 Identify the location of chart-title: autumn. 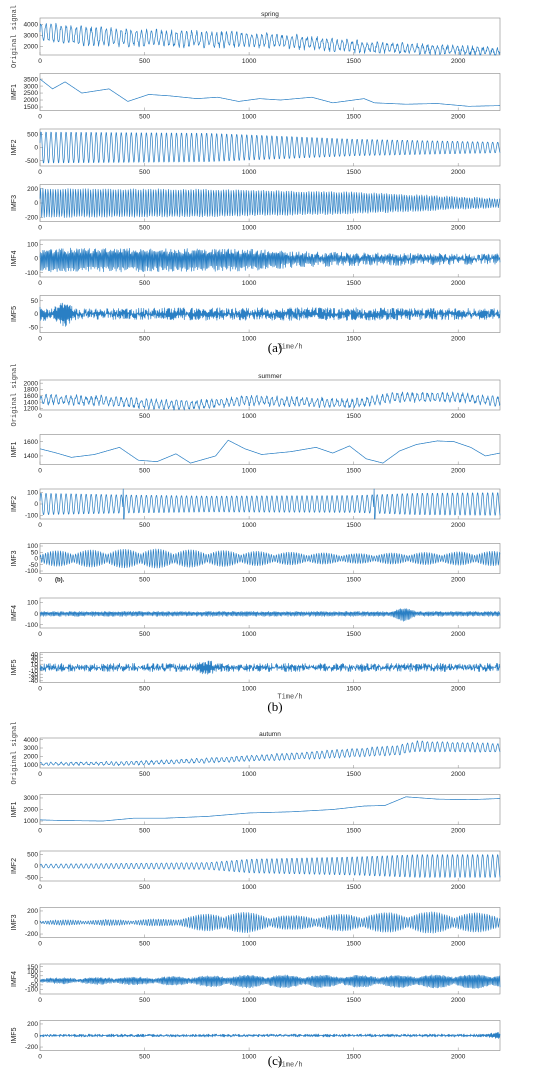
(270, 734).